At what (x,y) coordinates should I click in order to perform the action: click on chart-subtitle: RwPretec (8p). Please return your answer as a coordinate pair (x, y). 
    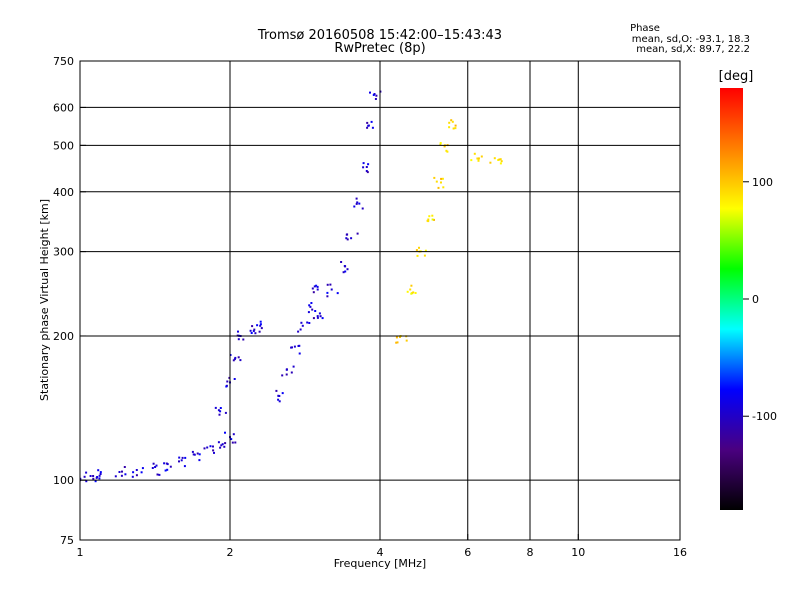
    Looking at the image, I should click on (379, 48).